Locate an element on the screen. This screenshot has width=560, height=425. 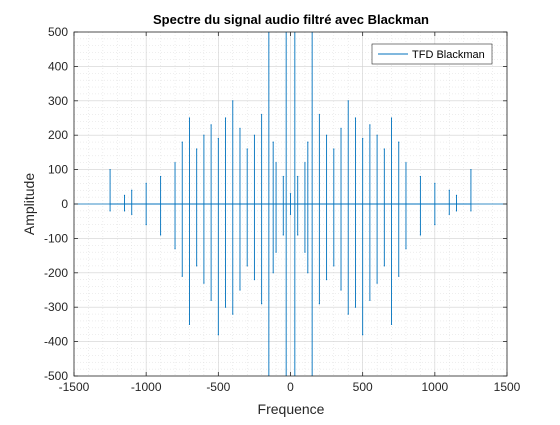
x-tick-labels: -1500 -1000 -500 0 500 1000 1500 is located at coordinates (290, 387).